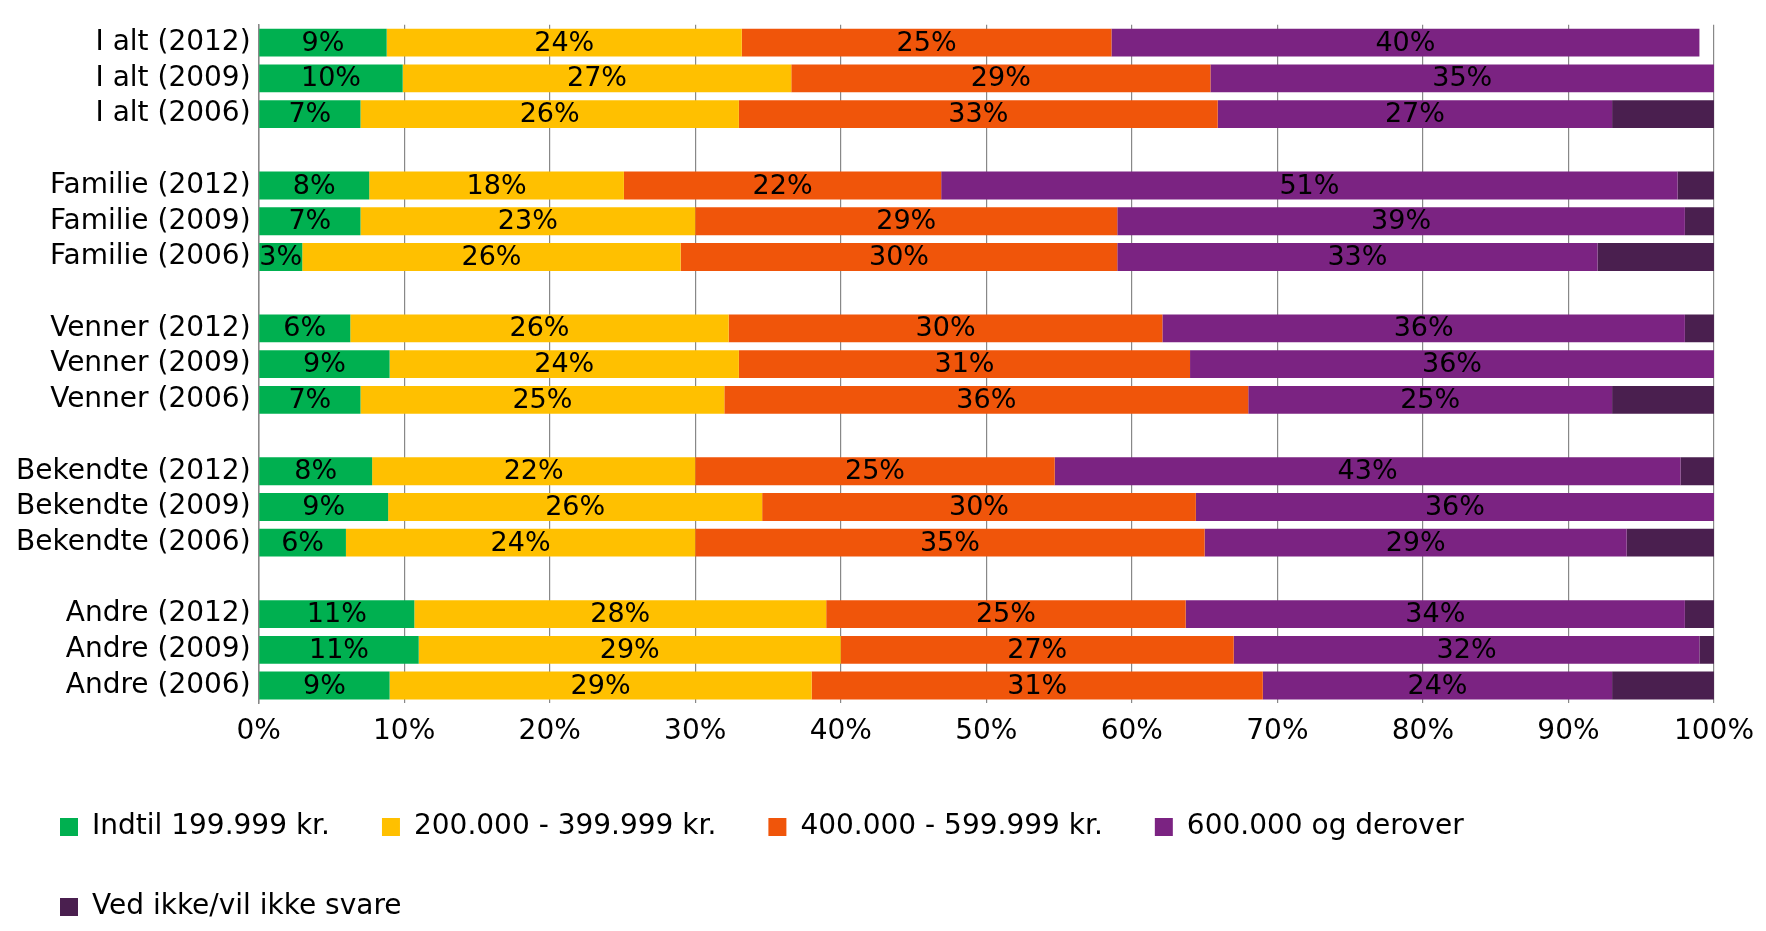  Describe the element at coordinates (840, 730) in the screenshot. I see `x-tick-label: 40%` at that location.